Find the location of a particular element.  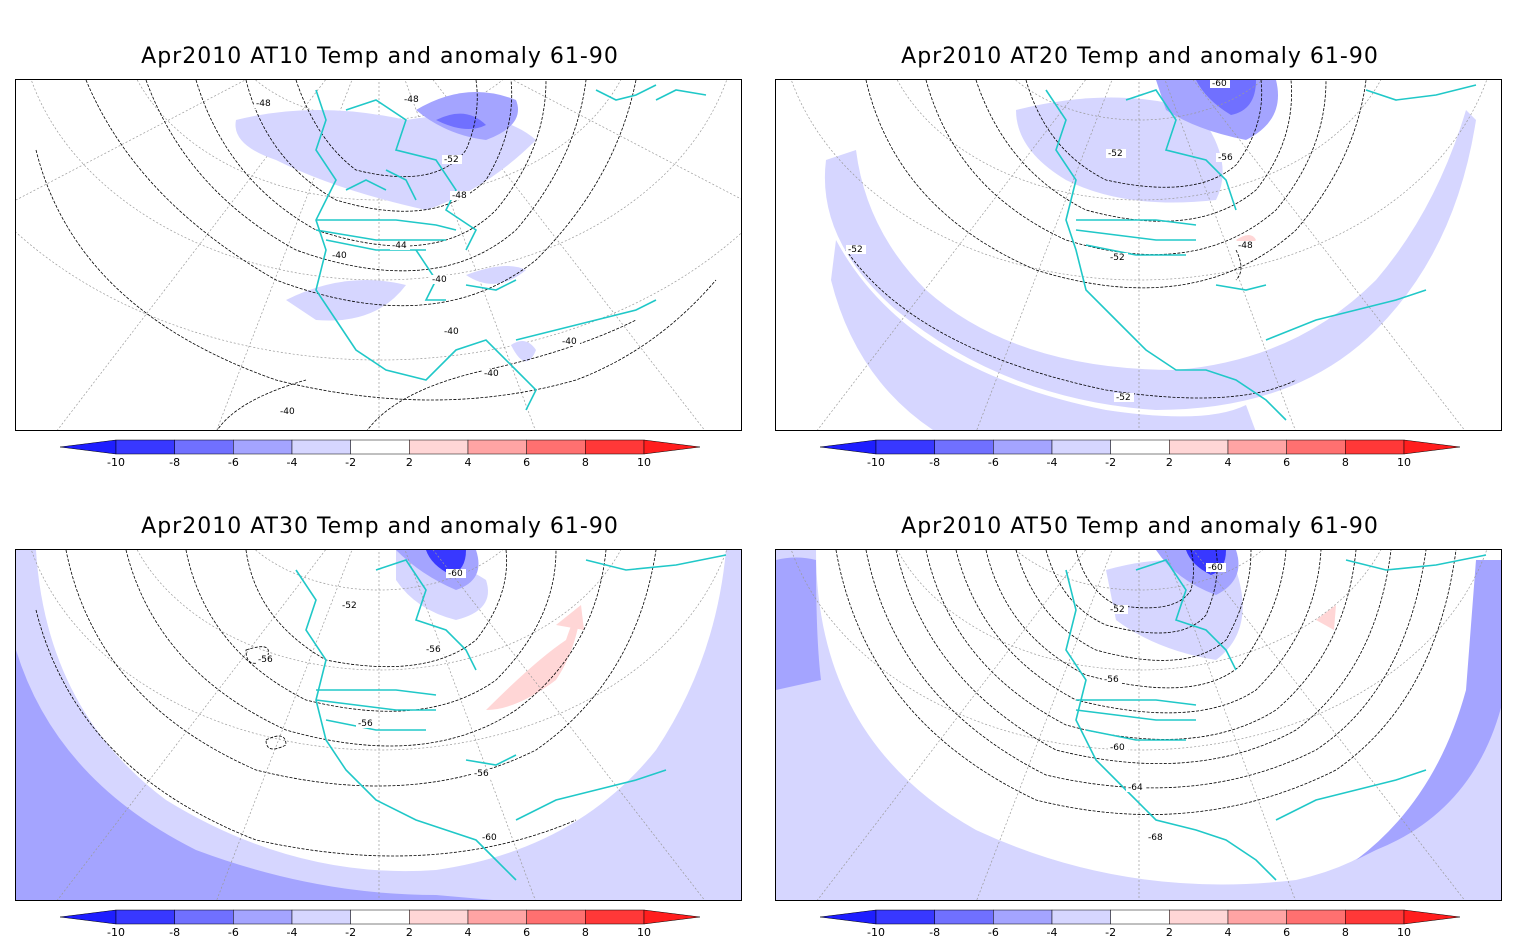

contour-label: -68 is located at coordinates (1155, 838).